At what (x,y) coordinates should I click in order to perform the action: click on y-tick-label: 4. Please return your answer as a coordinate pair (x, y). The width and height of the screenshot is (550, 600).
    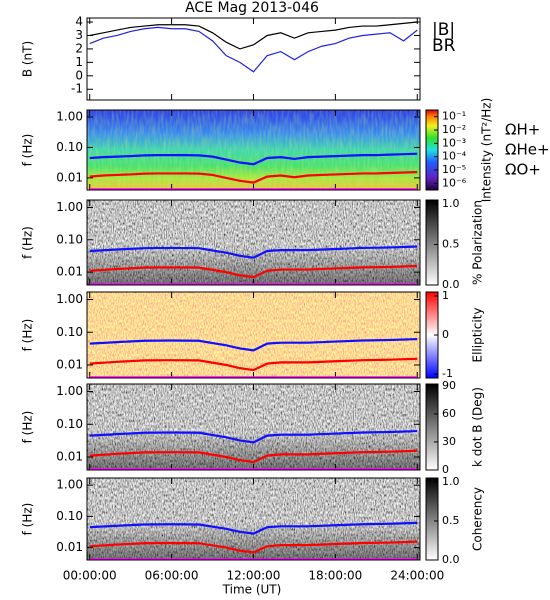
    Looking at the image, I should click on (79, 22).